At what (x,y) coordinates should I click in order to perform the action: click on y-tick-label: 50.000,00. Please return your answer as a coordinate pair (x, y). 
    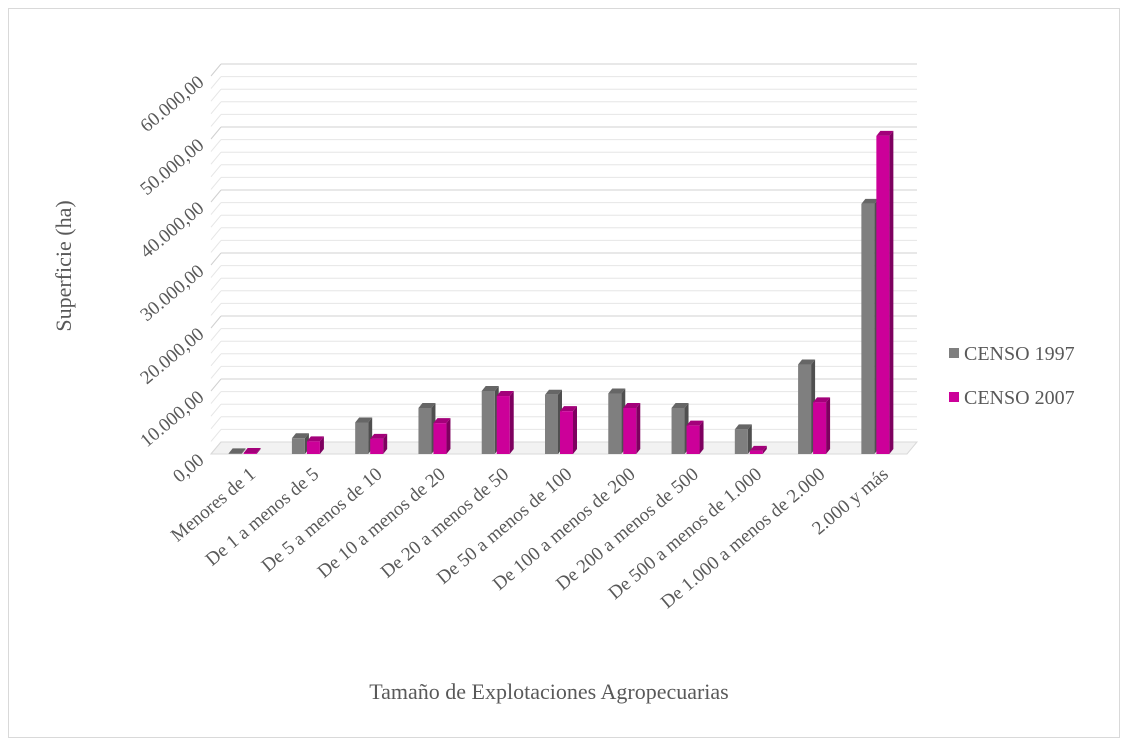
    Looking at the image, I should click on (172, 167).